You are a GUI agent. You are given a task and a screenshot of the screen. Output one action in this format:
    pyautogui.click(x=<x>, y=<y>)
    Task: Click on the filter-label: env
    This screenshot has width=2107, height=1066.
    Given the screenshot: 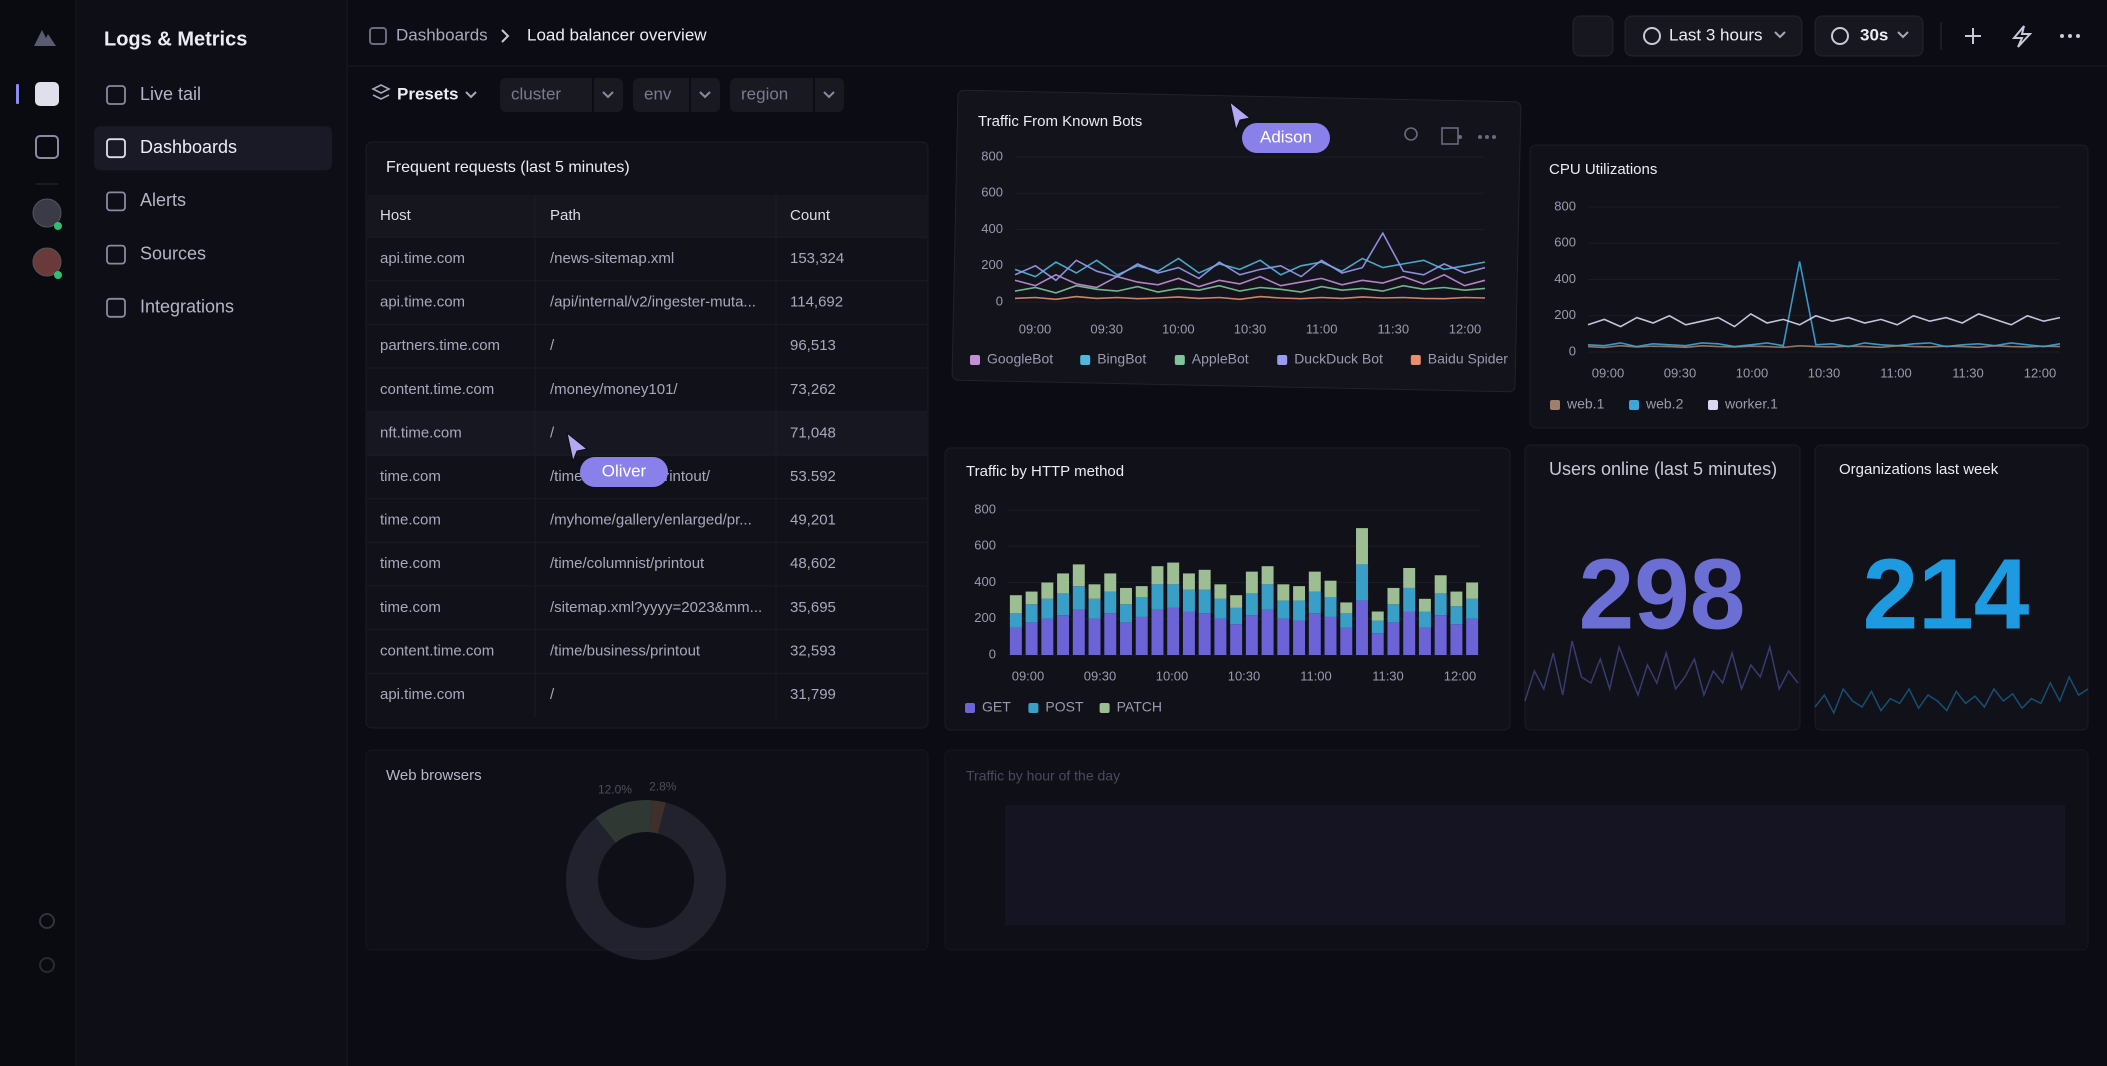 What is the action you would take?
    pyautogui.click(x=658, y=93)
    